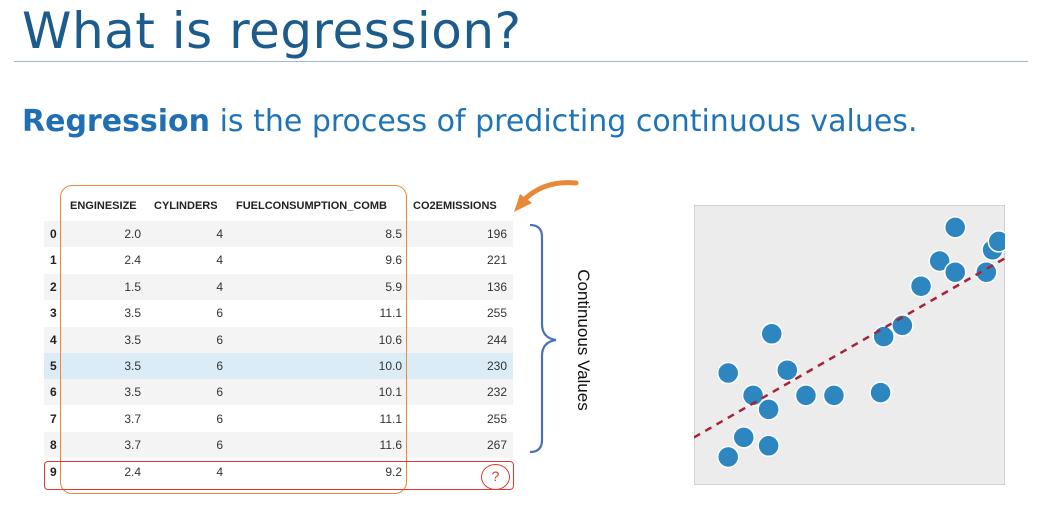  Describe the element at coordinates (393, 471) in the screenshot. I see `cell-fuelconsumption: 9.2` at that location.